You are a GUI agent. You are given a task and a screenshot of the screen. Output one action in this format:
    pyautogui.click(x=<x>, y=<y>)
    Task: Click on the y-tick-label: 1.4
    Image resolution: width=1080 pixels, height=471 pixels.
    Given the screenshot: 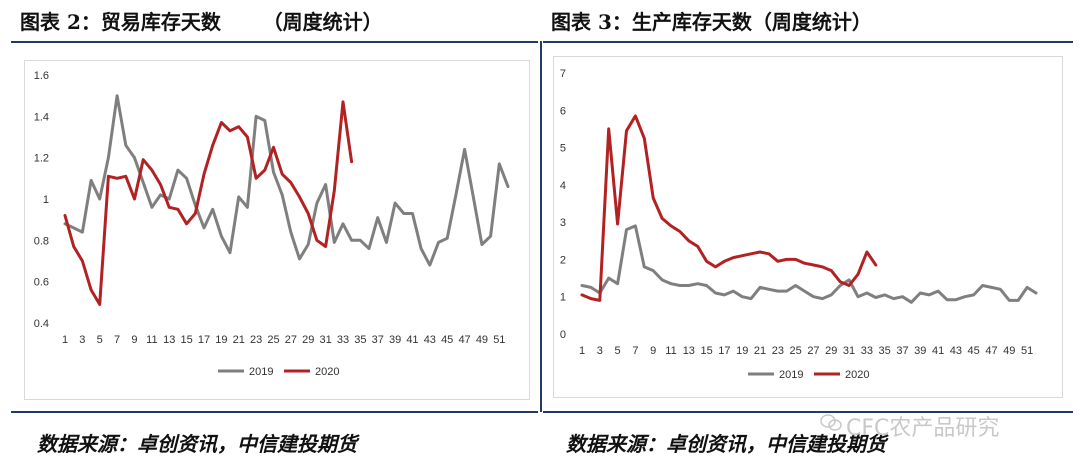 What is the action you would take?
    pyautogui.click(x=41, y=117)
    